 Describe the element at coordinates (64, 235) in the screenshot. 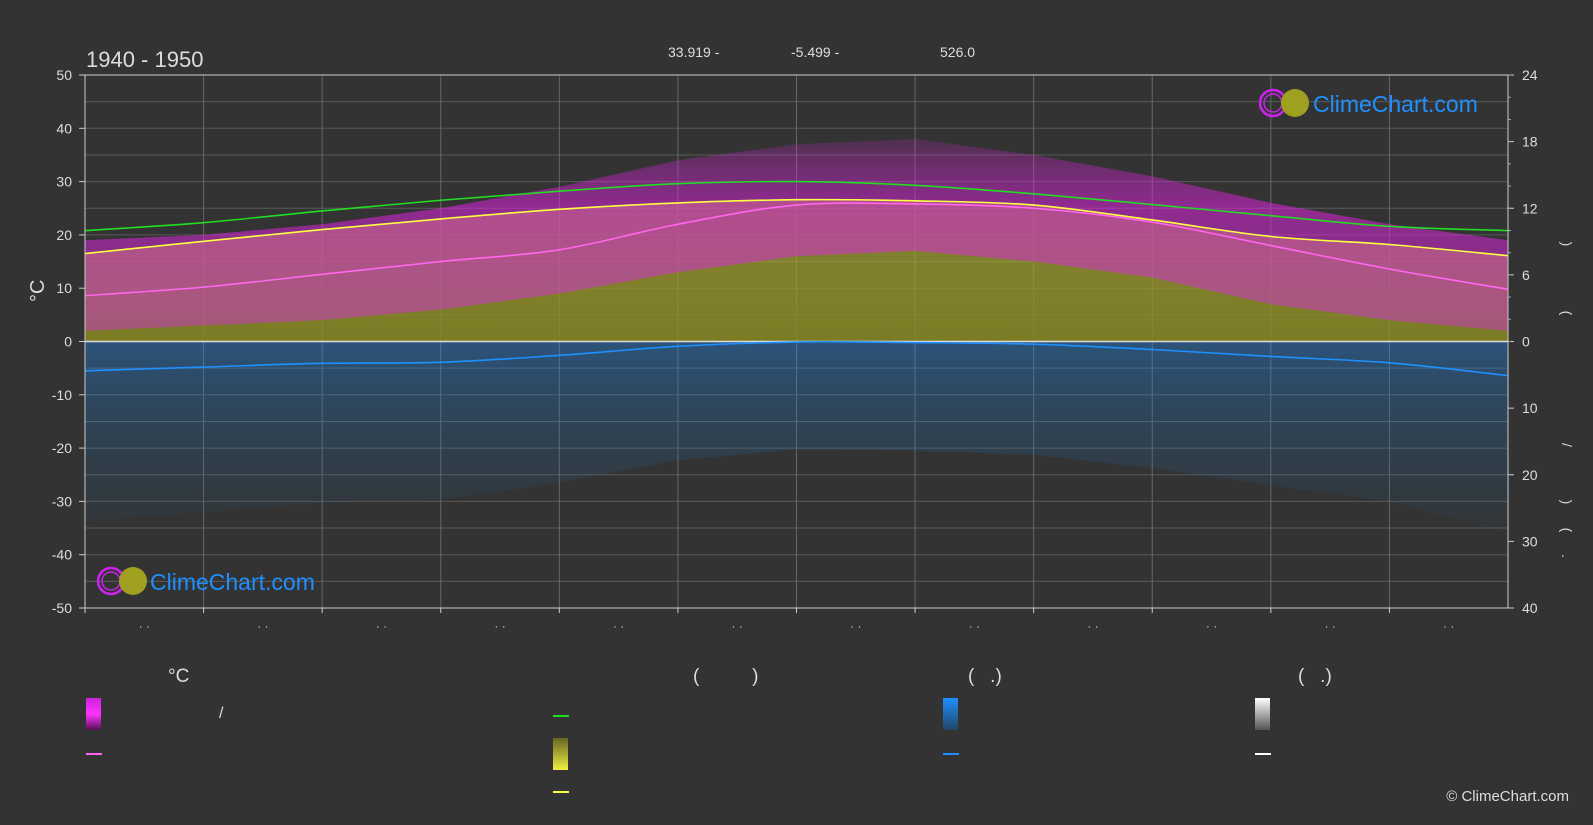

I see `y-tick-label: 20` at that location.